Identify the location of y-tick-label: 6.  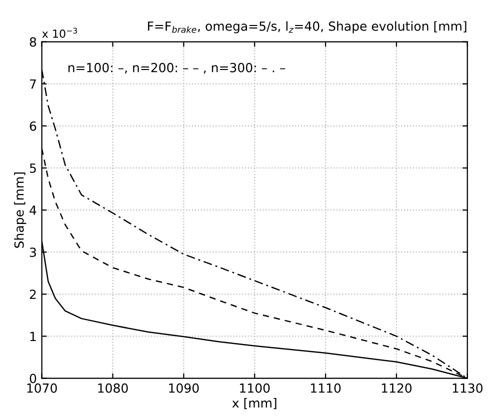
(33, 126).